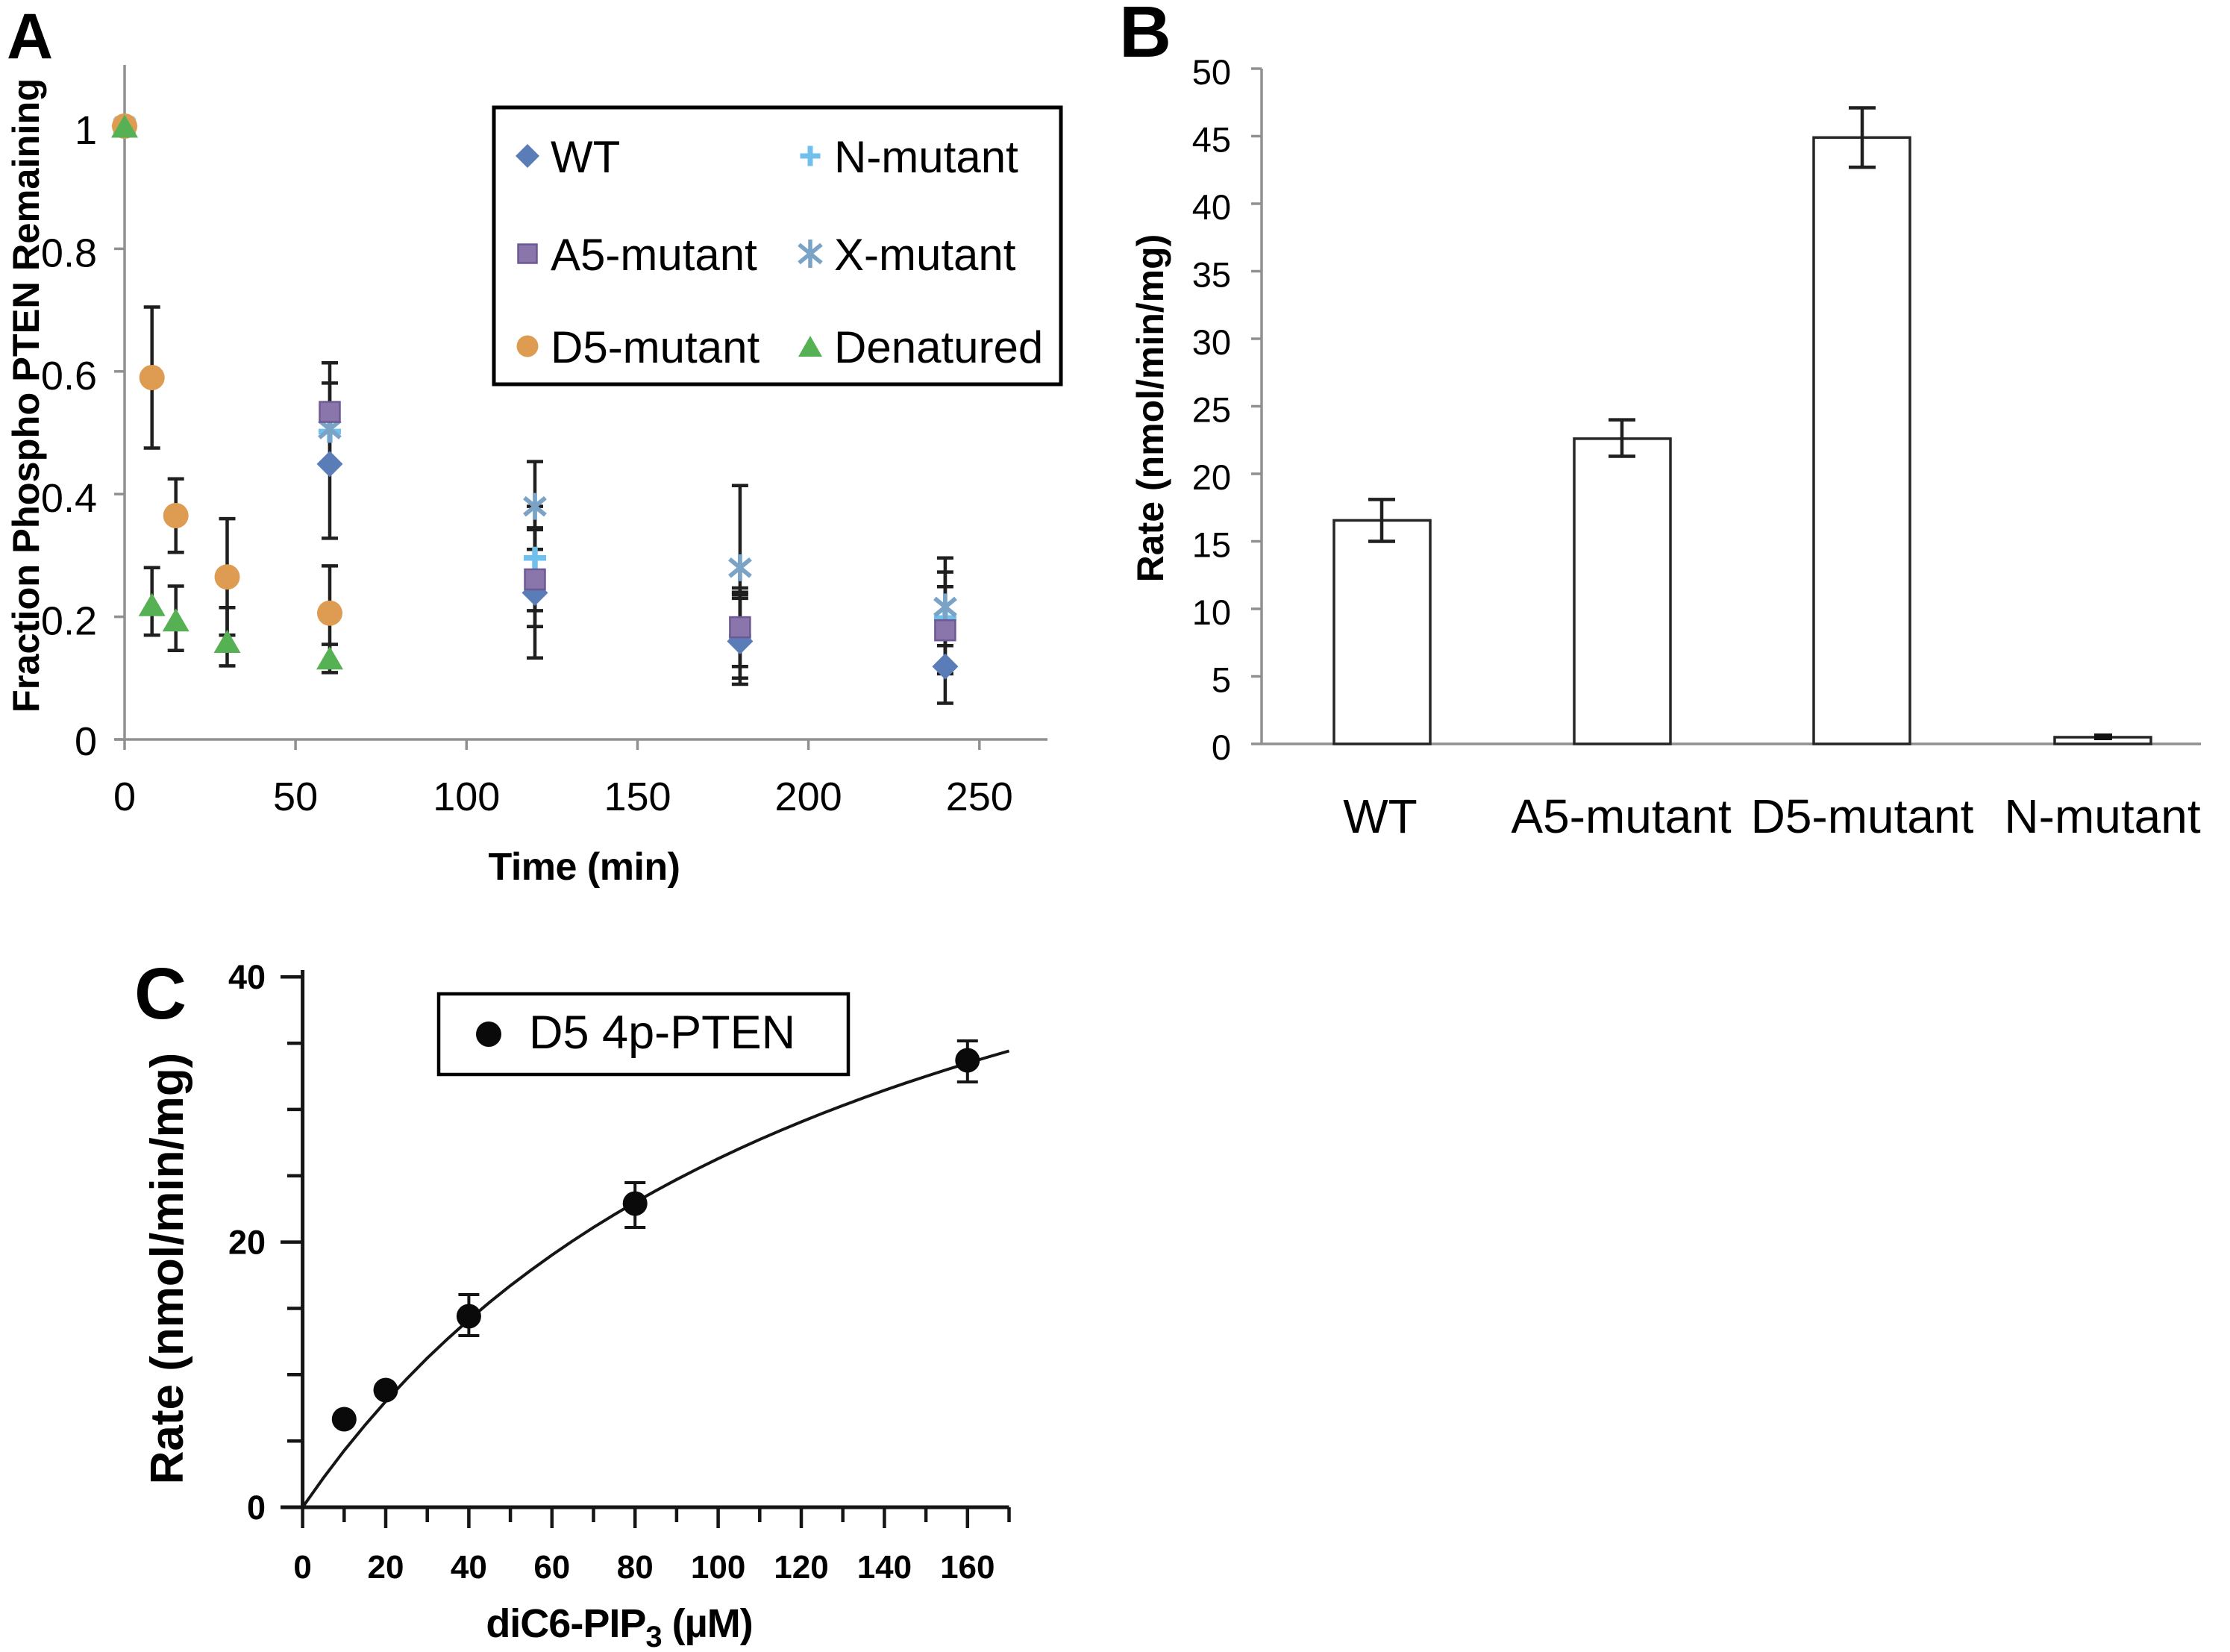  What do you see at coordinates (69, 253) in the screenshot?
I see `svg-text: 0.8` at bounding box center [69, 253].